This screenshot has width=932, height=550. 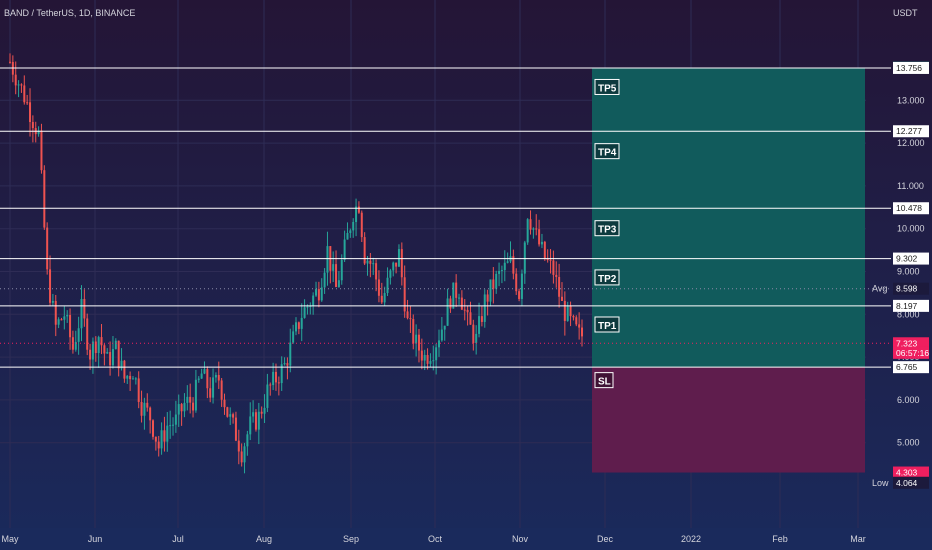 What do you see at coordinates (69, 13) in the screenshot?
I see `symbol-title: BAND / TetherUS, 1D, BINANCE` at bounding box center [69, 13].